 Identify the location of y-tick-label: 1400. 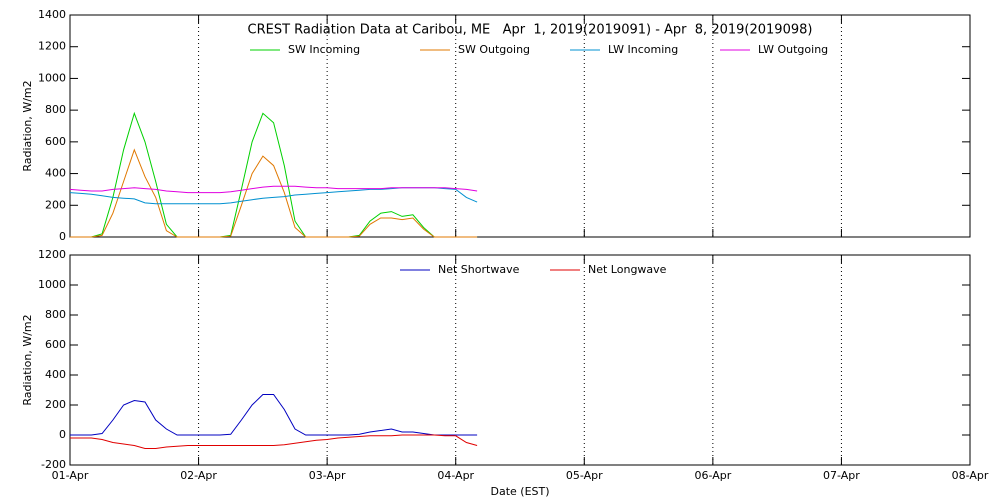
(52, 14).